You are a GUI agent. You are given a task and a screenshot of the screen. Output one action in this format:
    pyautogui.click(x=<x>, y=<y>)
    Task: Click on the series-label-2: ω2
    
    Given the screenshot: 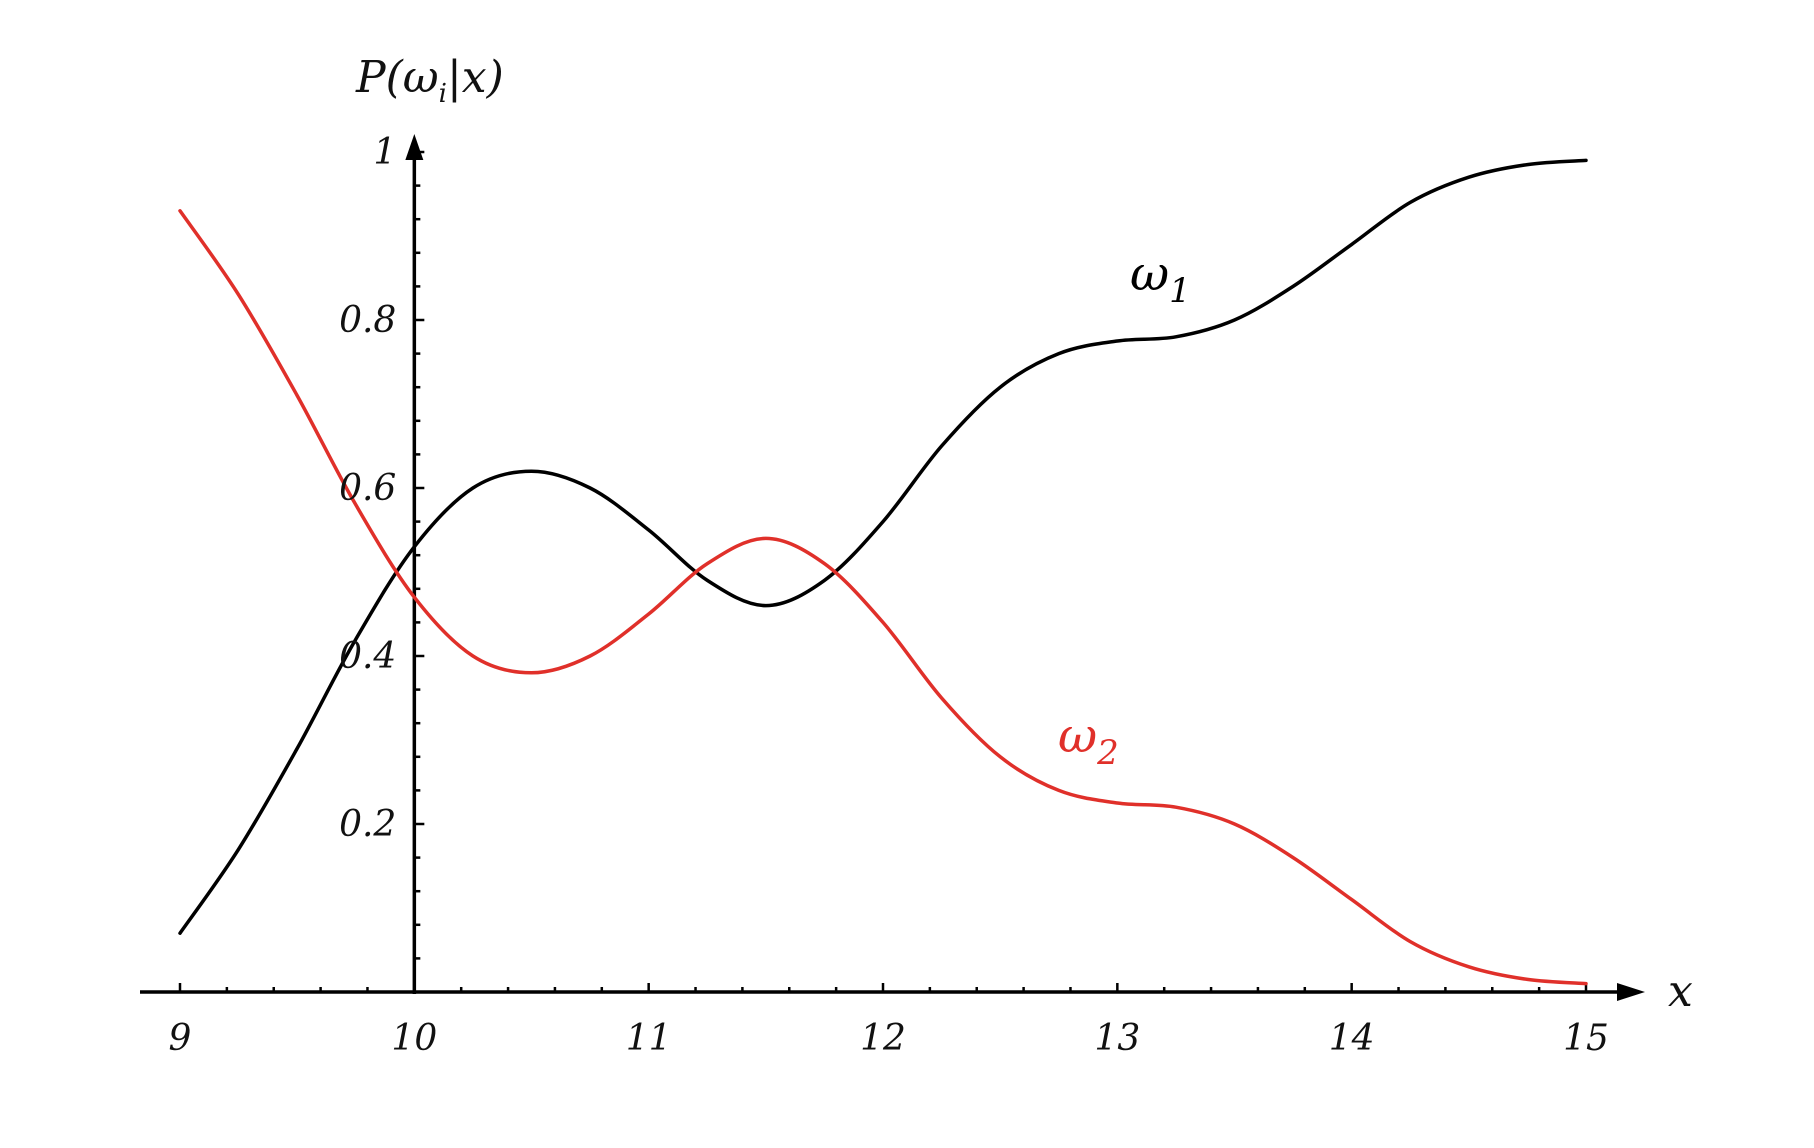 What is the action you would take?
    pyautogui.click(x=1088, y=740)
    